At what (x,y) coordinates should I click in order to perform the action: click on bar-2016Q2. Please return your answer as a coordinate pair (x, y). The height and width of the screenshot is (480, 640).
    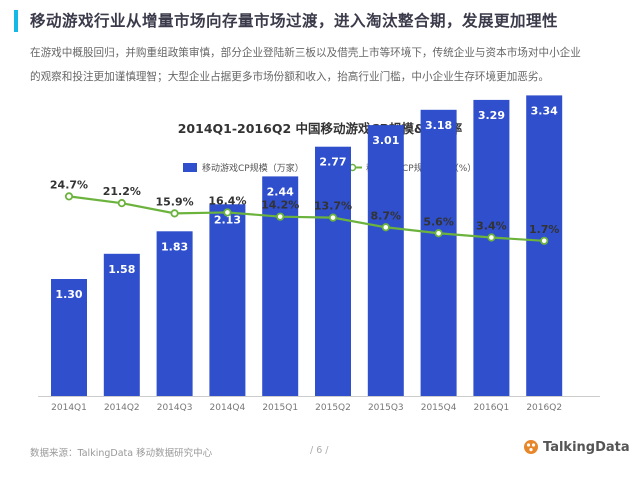
    Looking at the image, I should click on (544, 246).